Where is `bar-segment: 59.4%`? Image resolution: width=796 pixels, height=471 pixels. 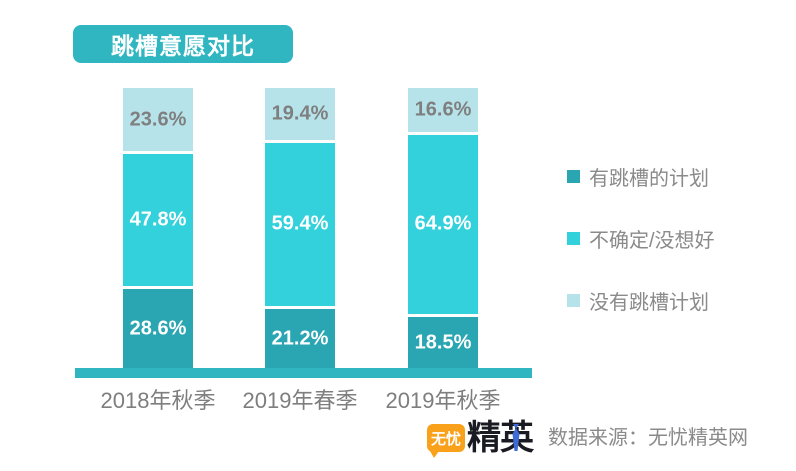 bar-segment: 59.4% is located at coordinates (300, 226).